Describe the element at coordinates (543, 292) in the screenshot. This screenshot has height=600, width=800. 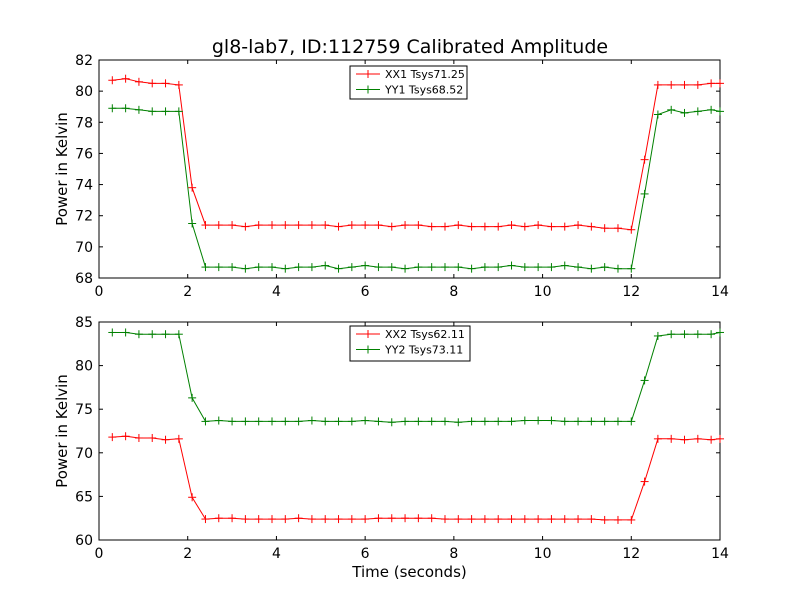
I see `x-tick-label: 10` at that location.